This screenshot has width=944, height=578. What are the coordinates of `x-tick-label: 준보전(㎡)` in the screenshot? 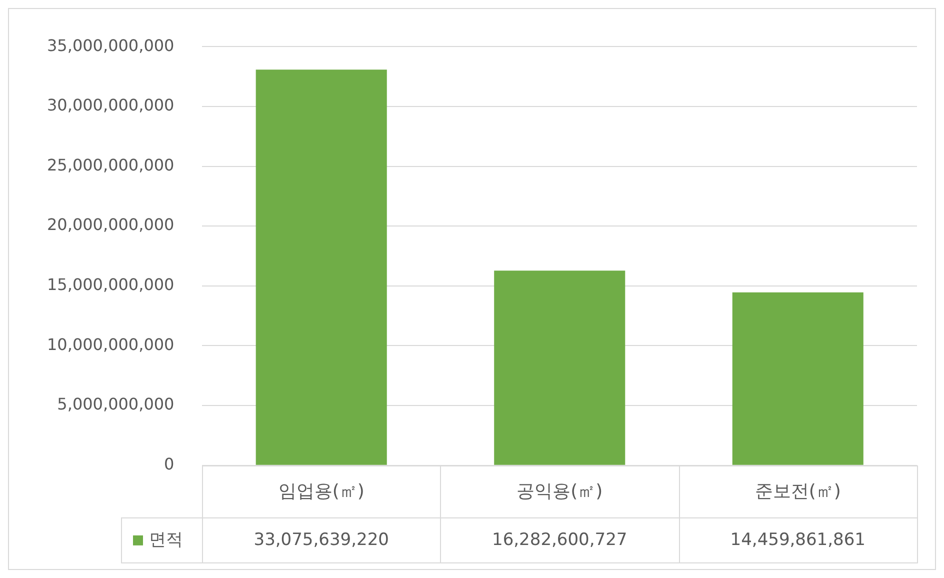 It's located at (797, 491).